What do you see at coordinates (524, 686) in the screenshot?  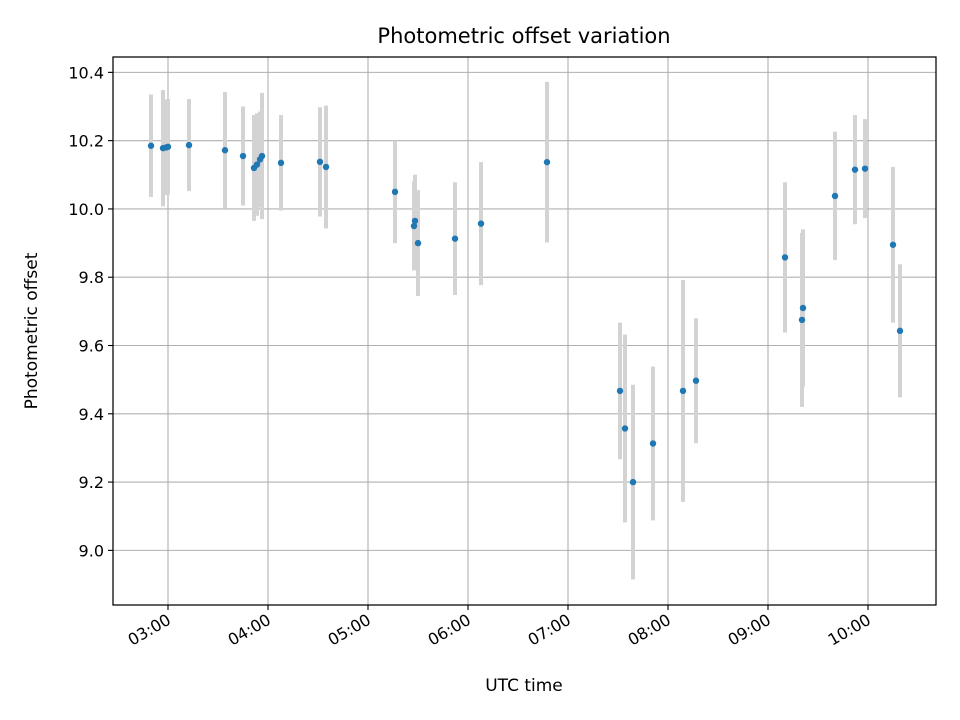 I see `x-axis-label: UTC time` at bounding box center [524, 686].